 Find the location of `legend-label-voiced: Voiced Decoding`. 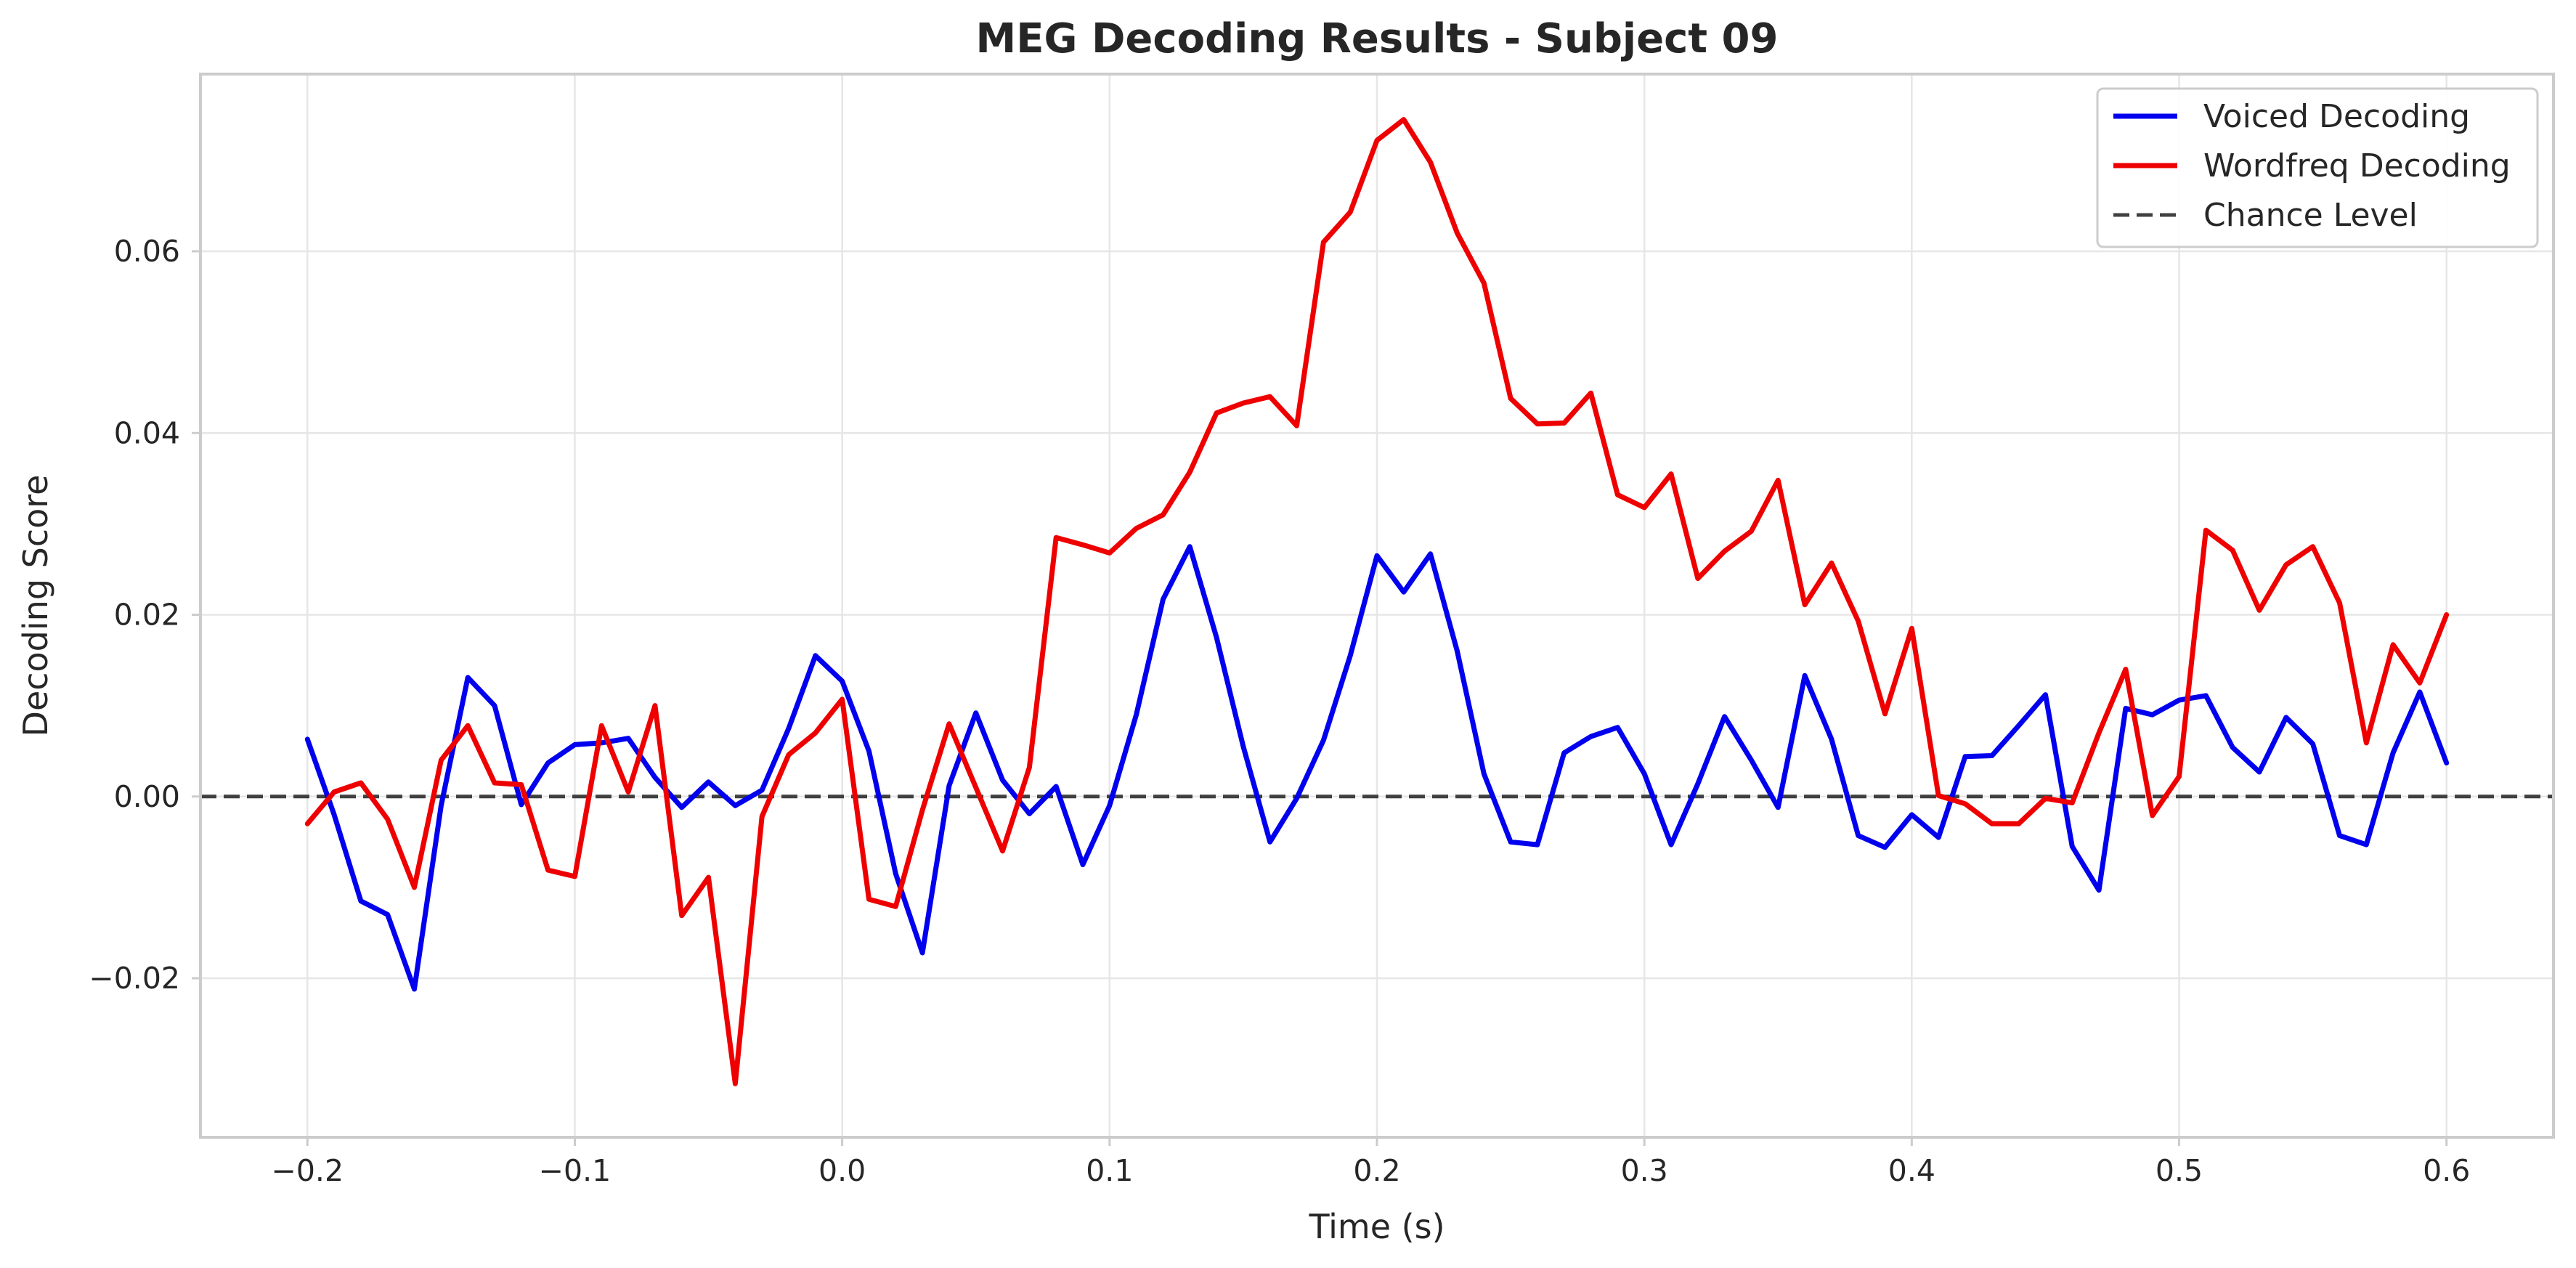

legend-label-voiced: Voiced Decoding is located at coordinates (2336, 116).